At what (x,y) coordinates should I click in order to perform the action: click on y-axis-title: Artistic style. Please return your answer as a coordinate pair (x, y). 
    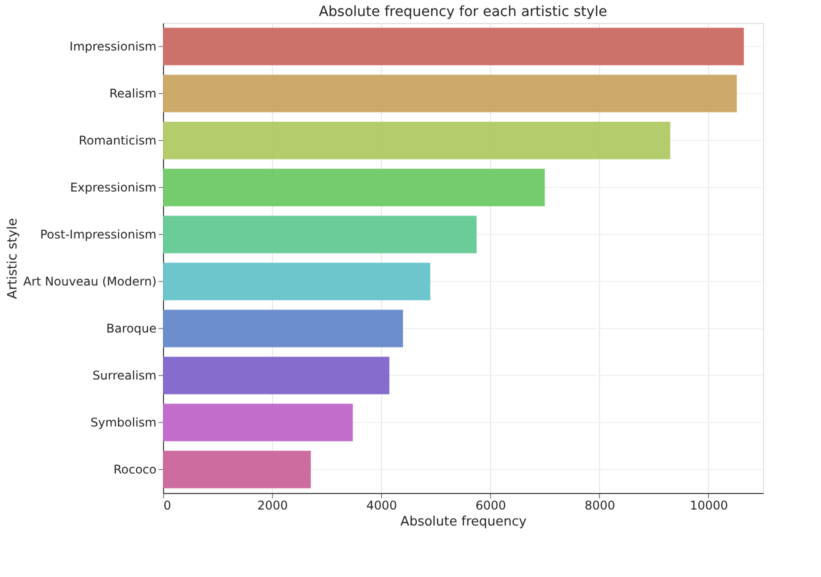
    Looking at the image, I should click on (12, 258).